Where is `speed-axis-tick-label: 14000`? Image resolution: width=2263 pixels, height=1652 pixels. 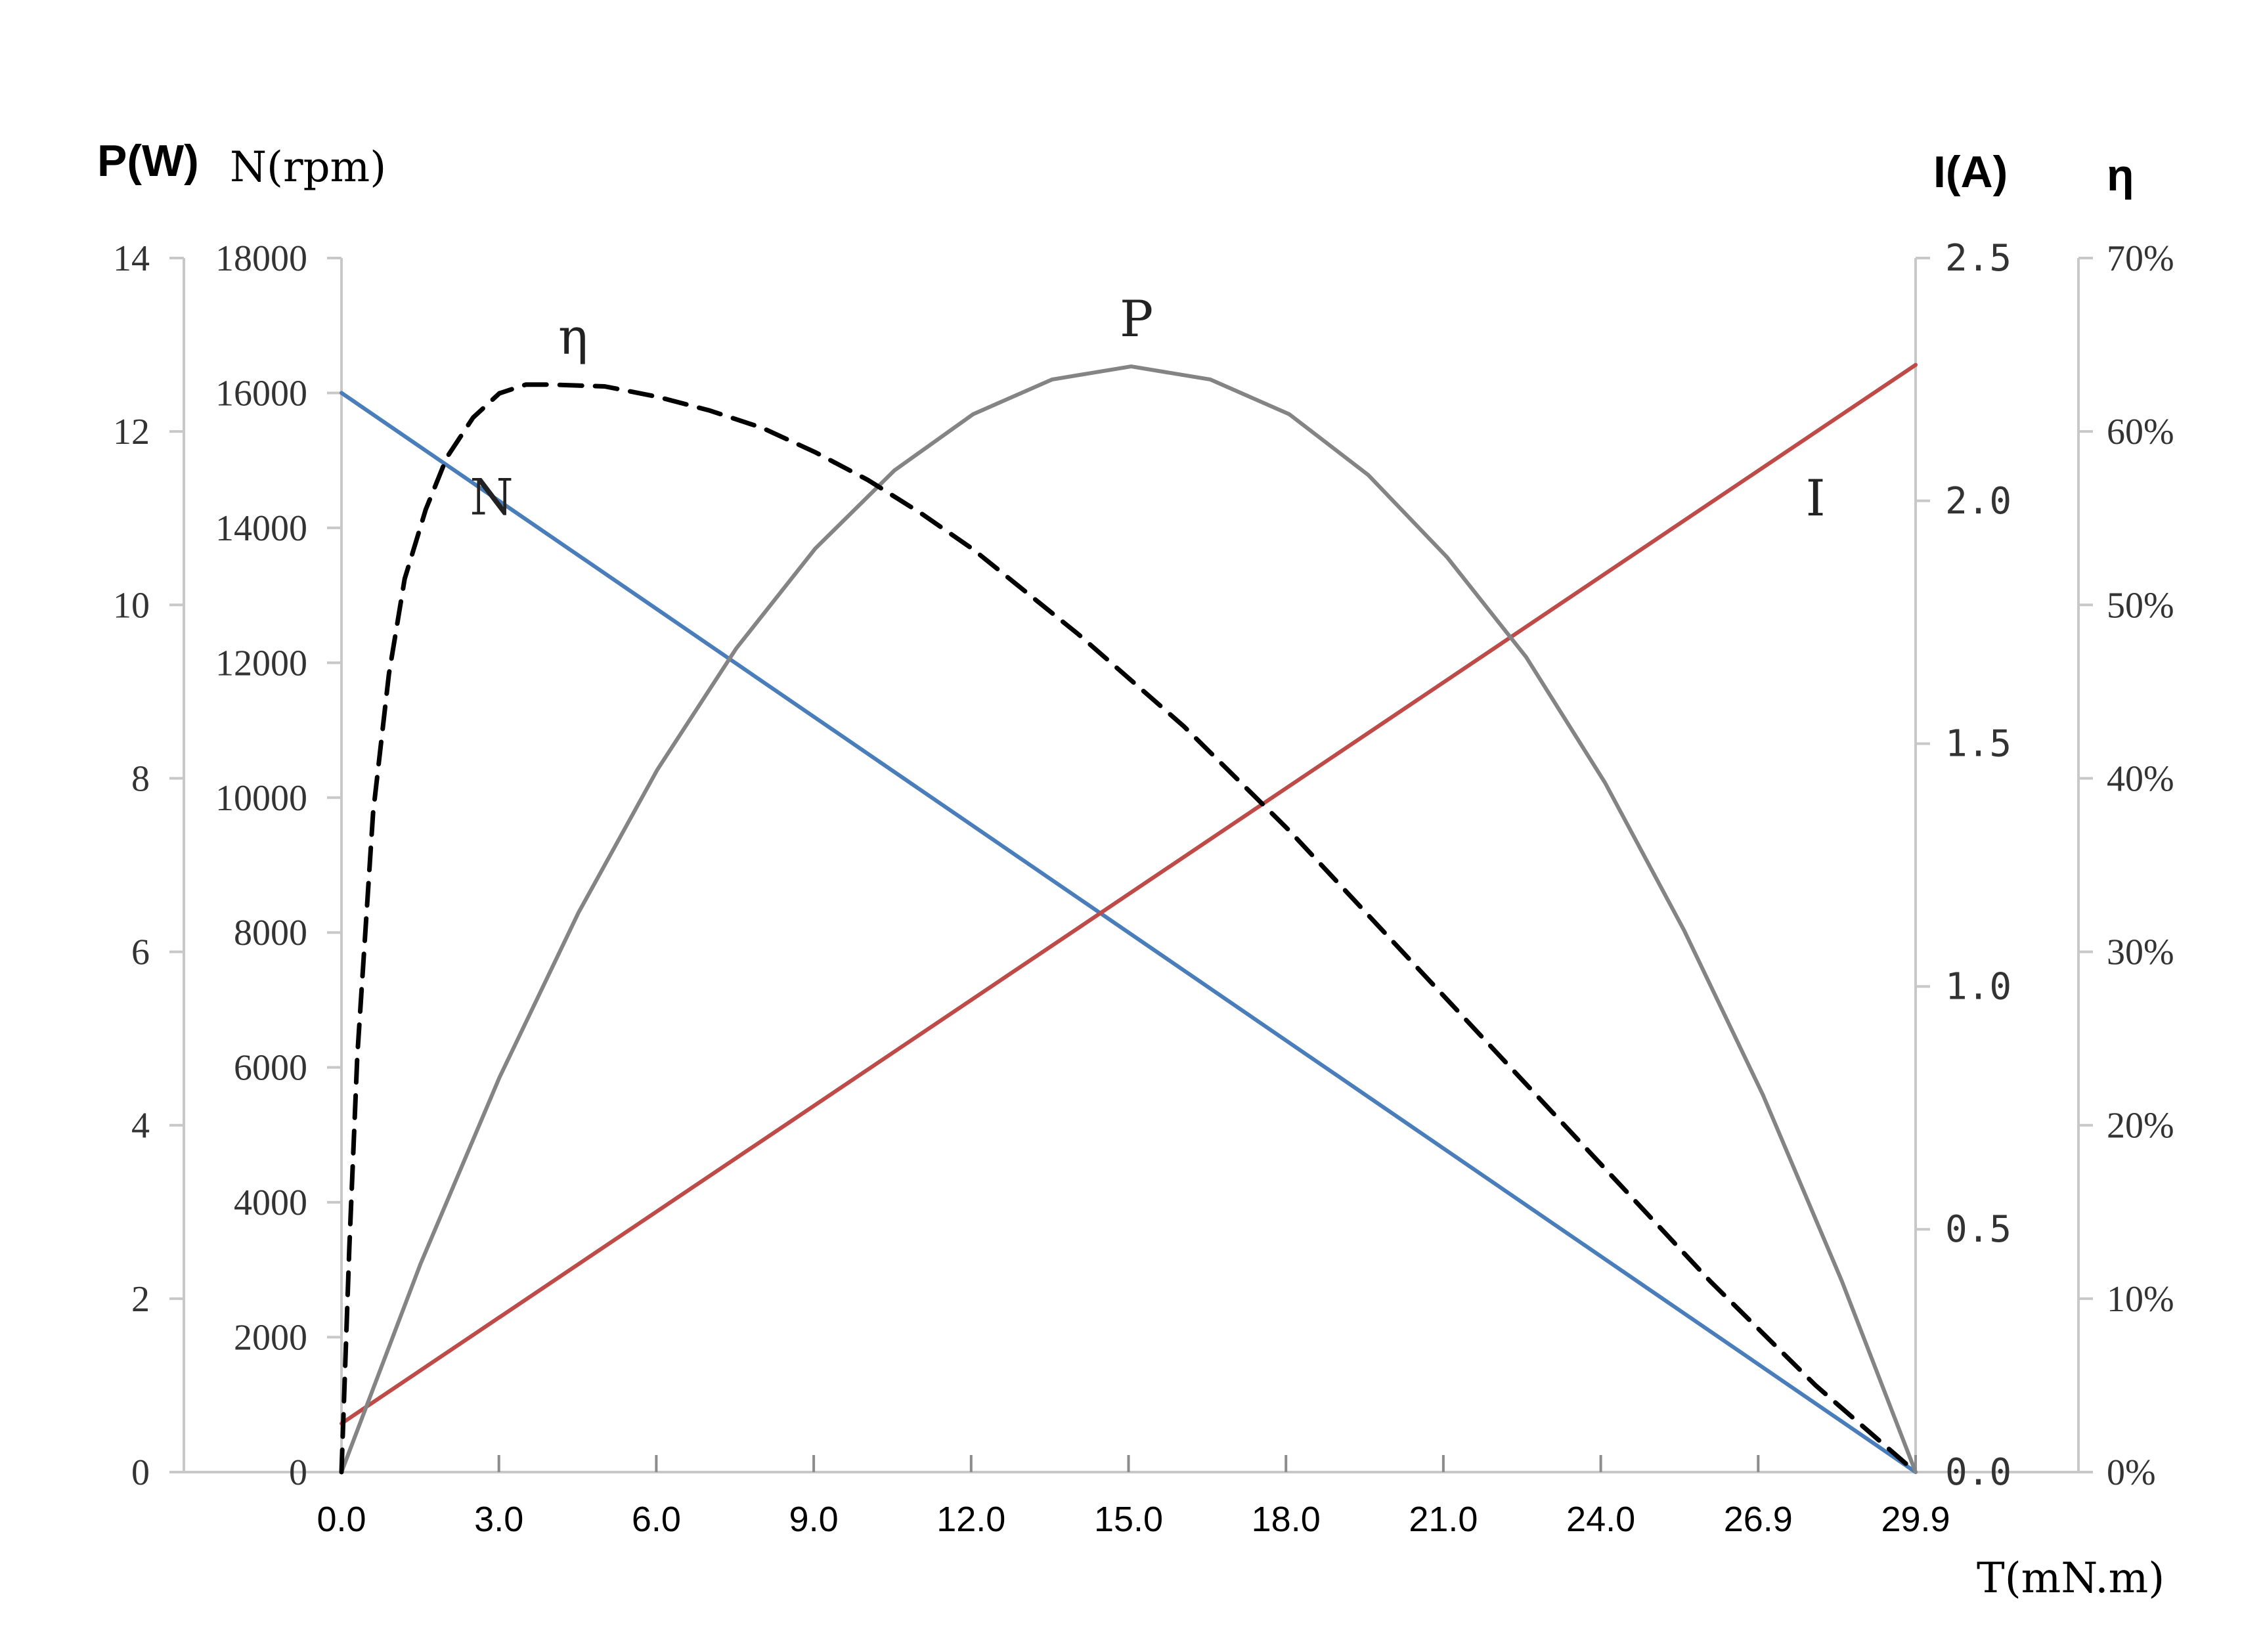
speed-axis-tick-label: 14000 is located at coordinates (261, 528).